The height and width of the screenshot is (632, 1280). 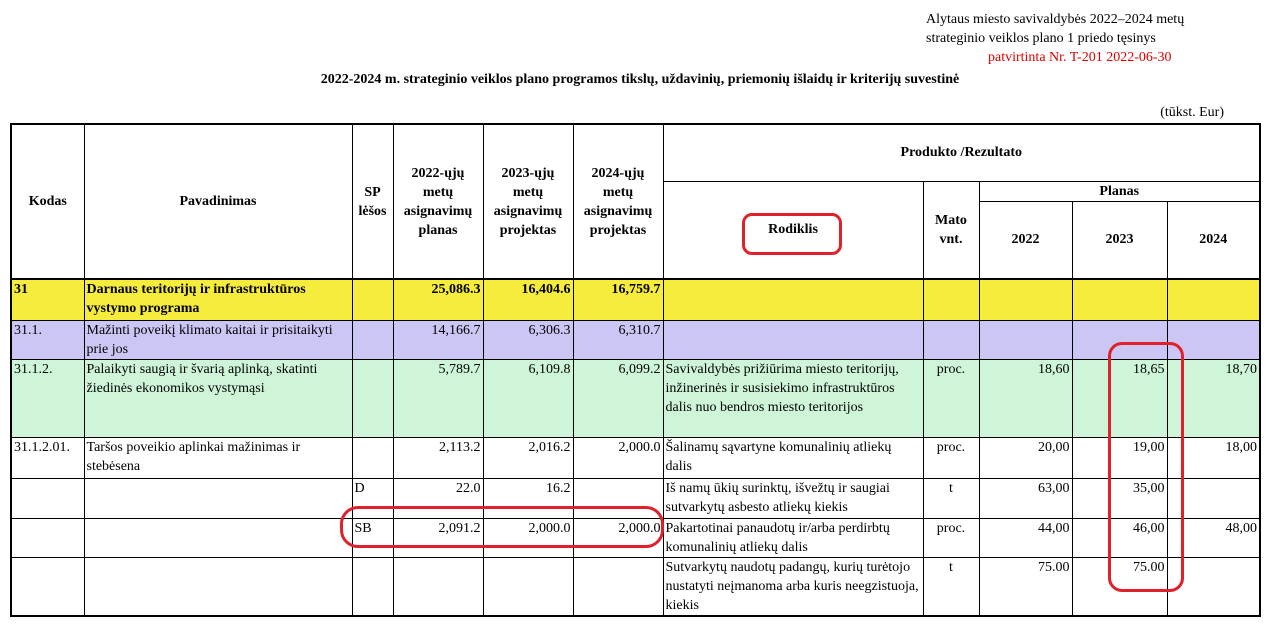 What do you see at coordinates (438, 398) in the screenshot?
I see `cell-a2022: 5,789.7` at bounding box center [438, 398].